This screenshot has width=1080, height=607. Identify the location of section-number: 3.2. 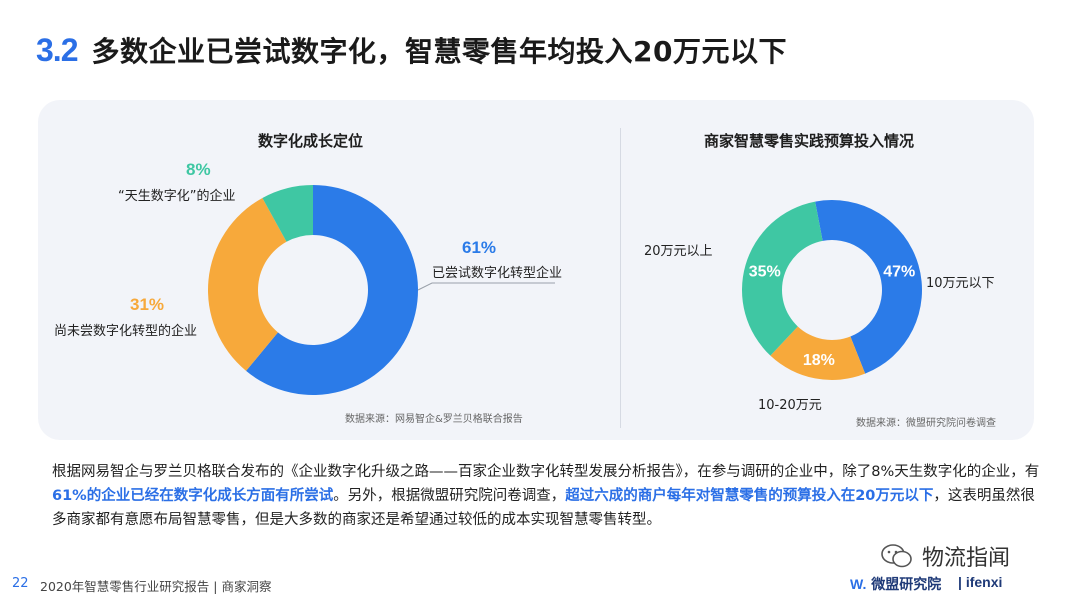
(57, 49).